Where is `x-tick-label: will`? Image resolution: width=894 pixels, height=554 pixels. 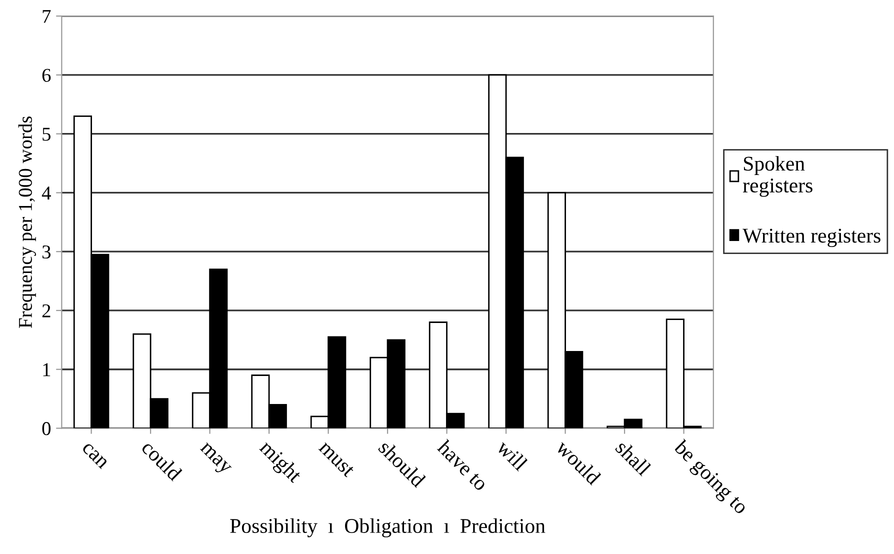 x-tick-label: will is located at coordinates (512, 455).